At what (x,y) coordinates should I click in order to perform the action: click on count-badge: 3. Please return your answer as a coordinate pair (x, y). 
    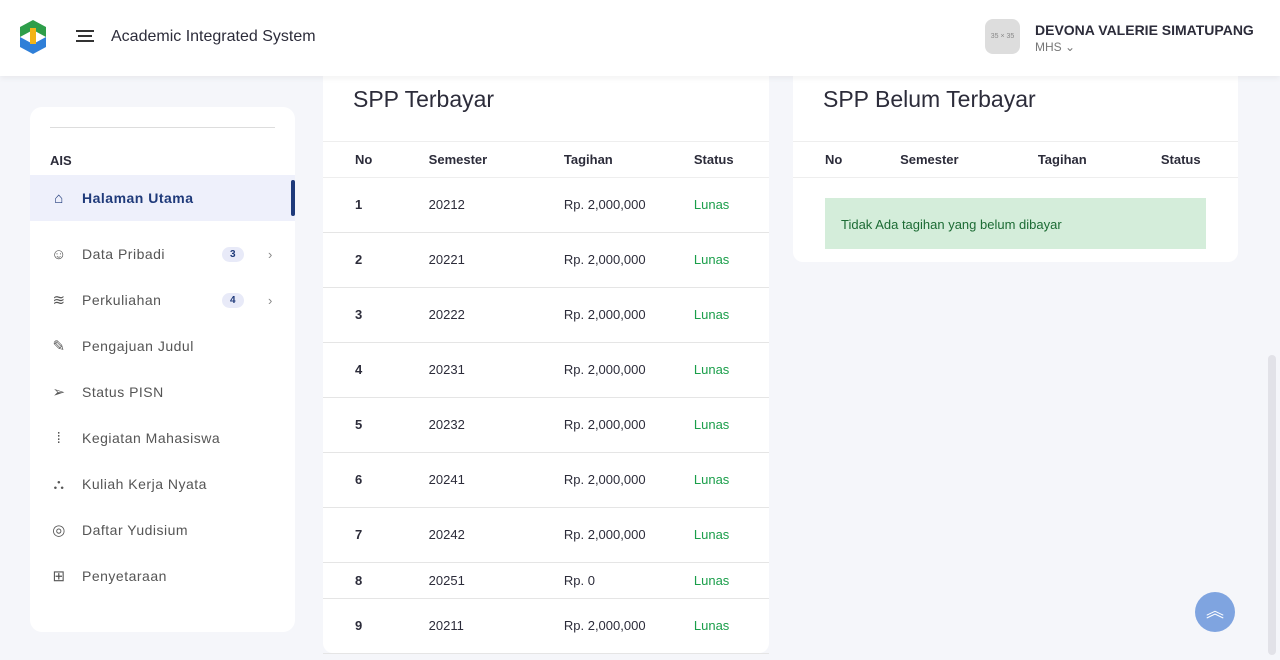
    Looking at the image, I should click on (233, 254).